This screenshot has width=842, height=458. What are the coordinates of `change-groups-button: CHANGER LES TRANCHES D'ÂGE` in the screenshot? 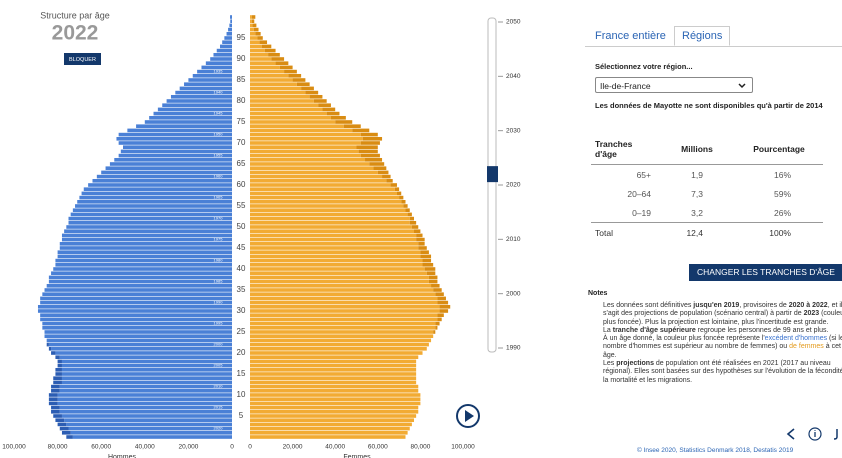 It's located at (765, 272).